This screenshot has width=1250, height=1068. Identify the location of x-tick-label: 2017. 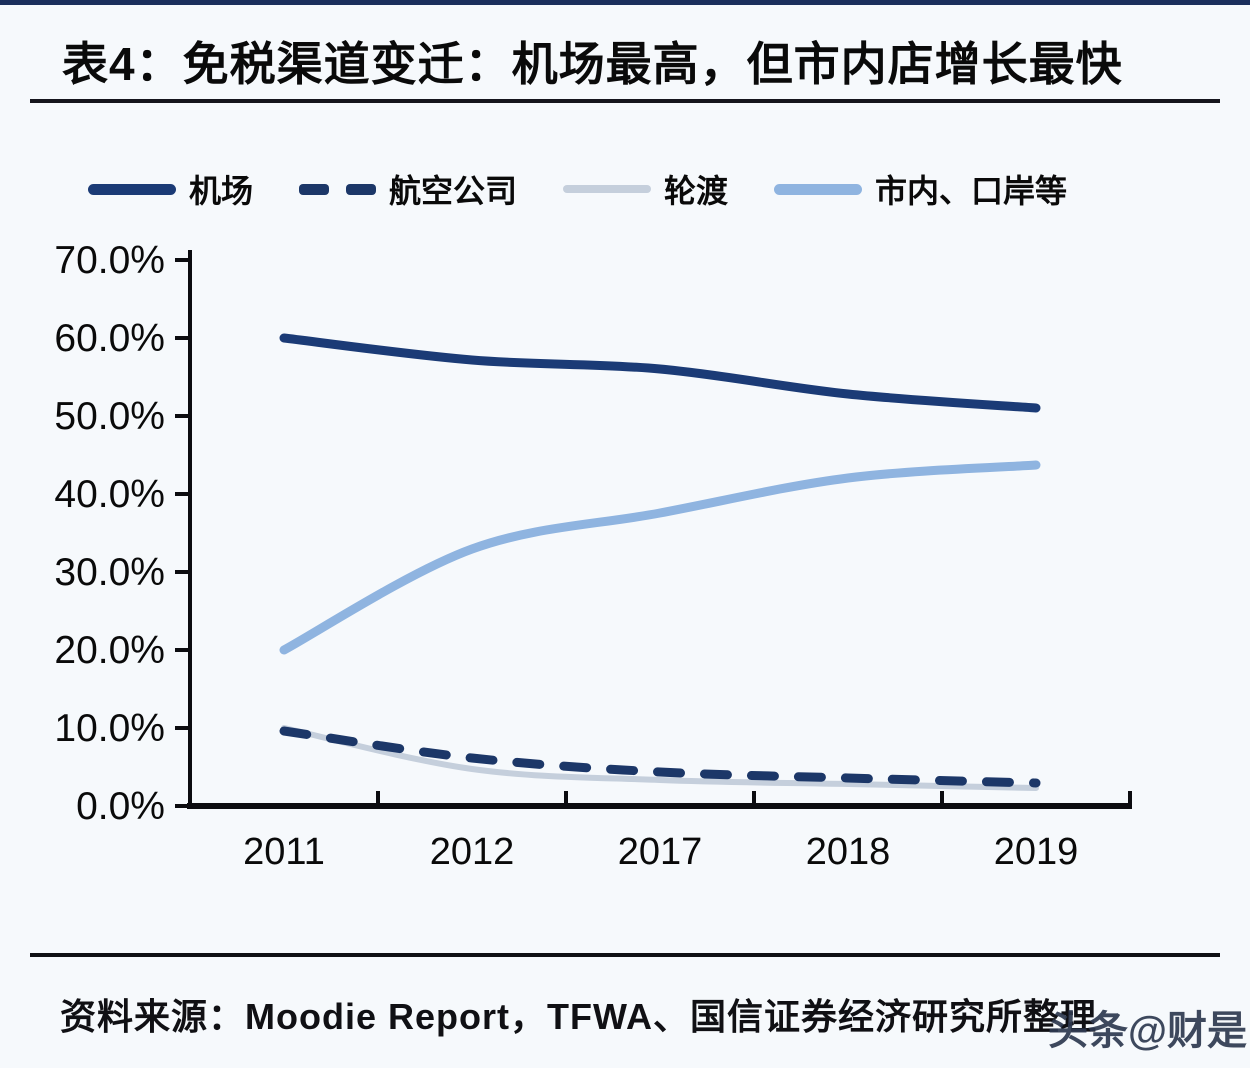
(660, 852).